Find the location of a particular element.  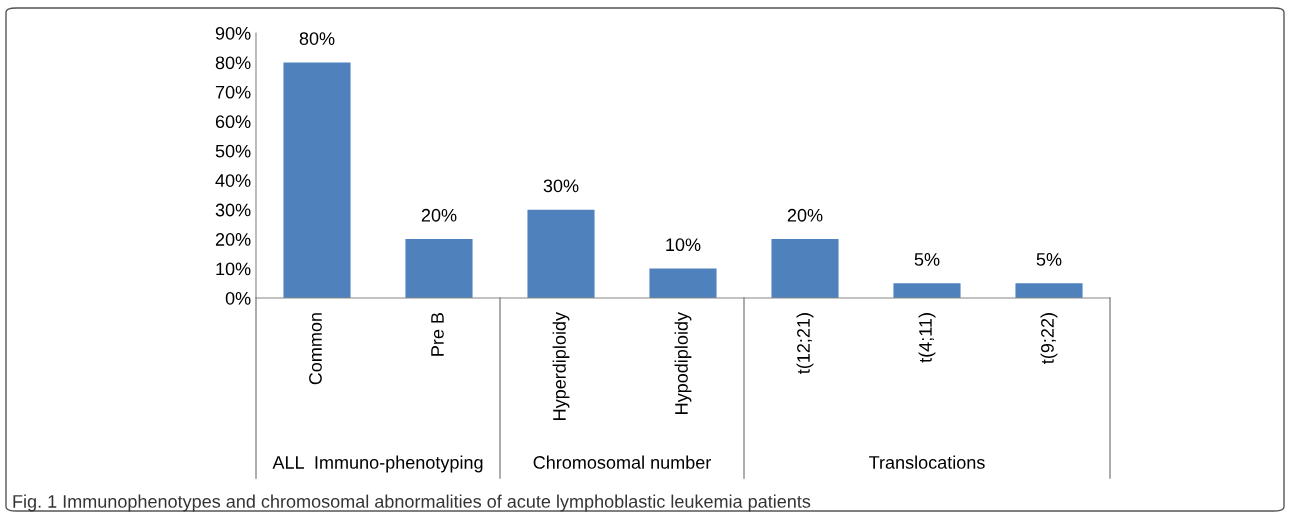

y-tick-label: 70% is located at coordinates (233, 92).